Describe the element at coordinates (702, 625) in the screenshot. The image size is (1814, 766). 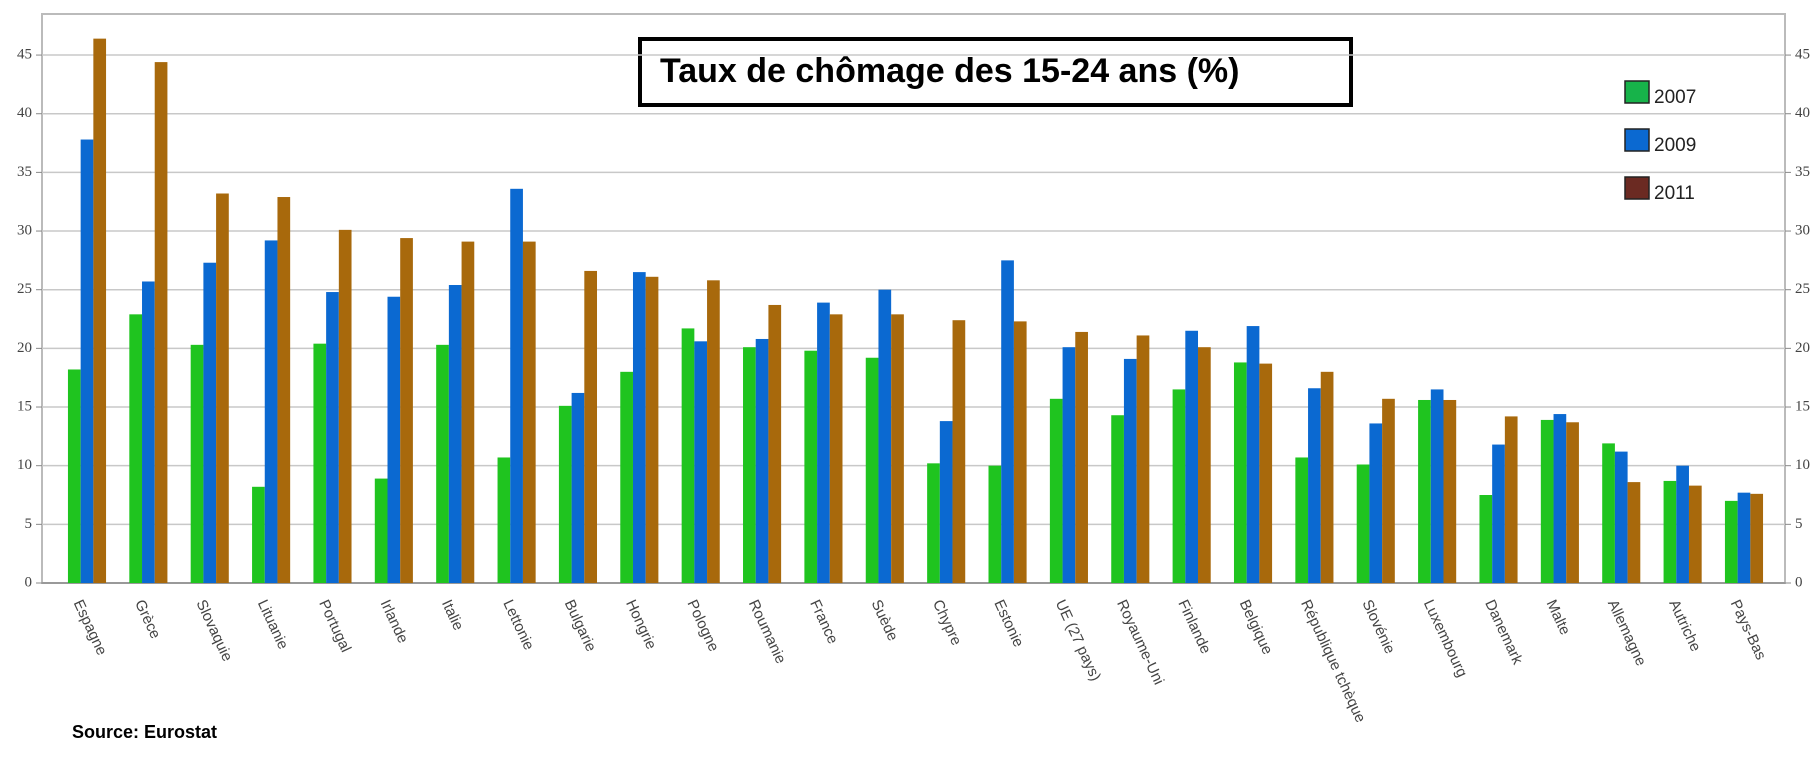
I see `x-tick-label: Pologne` at that location.